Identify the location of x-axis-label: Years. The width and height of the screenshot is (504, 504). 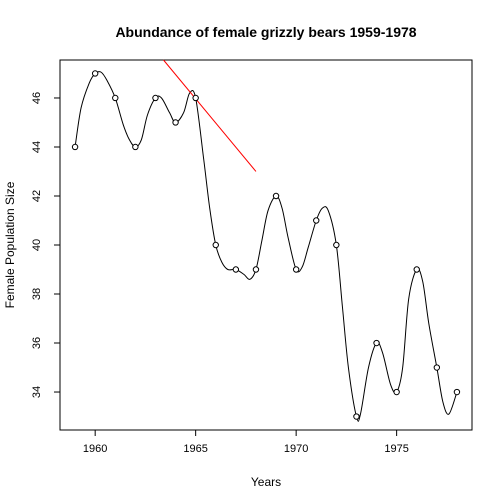
(266, 482).